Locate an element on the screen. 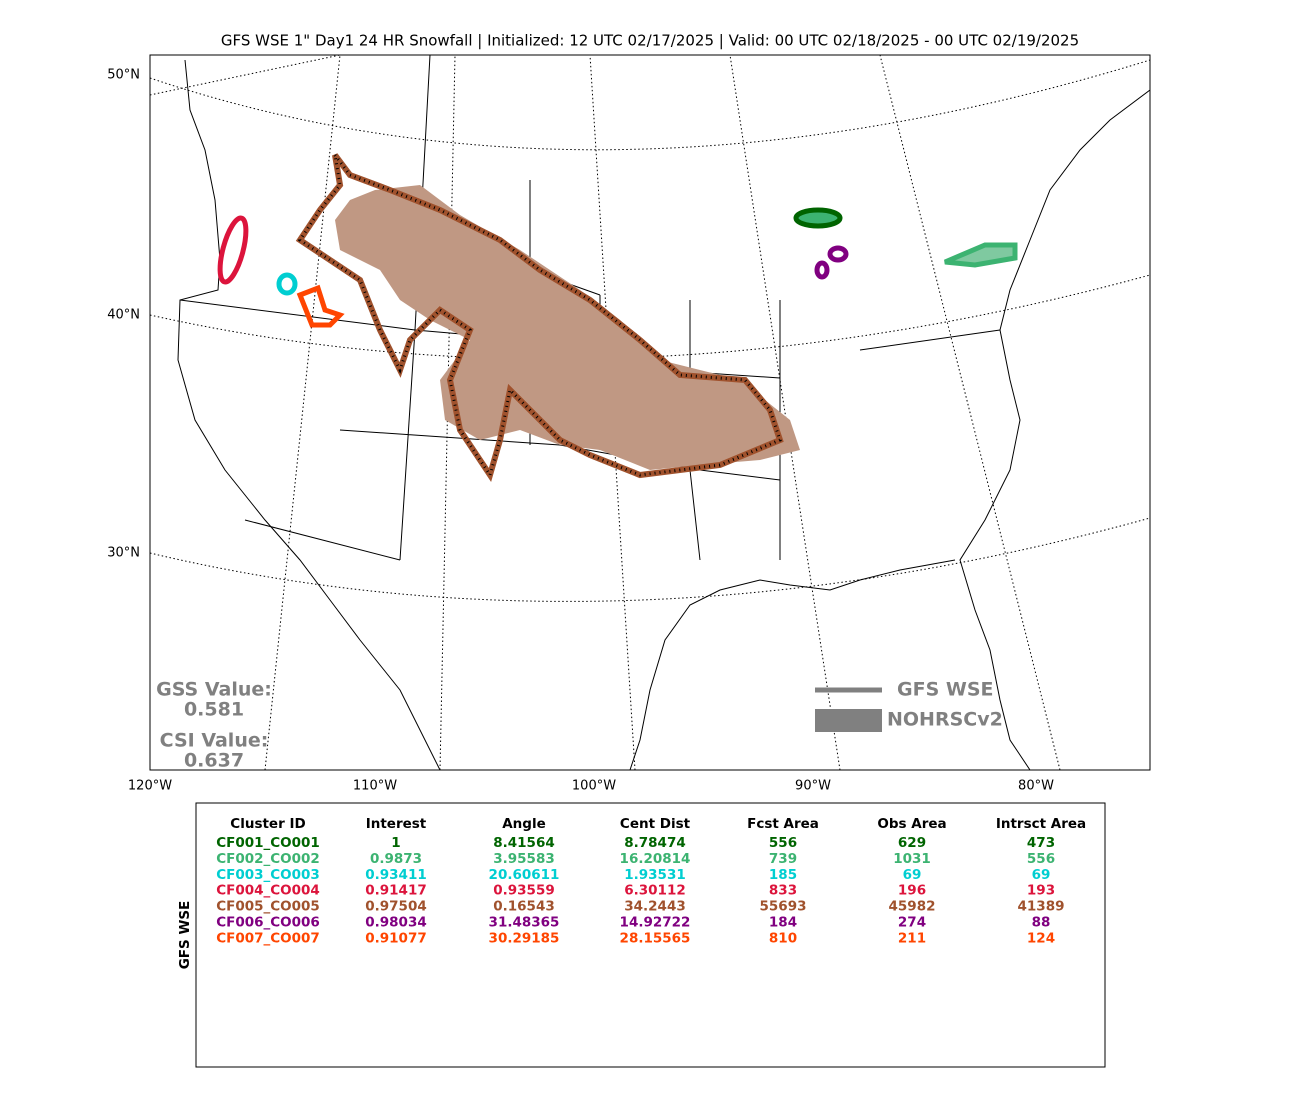 This screenshot has height=1100, width=1300. lon-label: 90°W is located at coordinates (813, 786).